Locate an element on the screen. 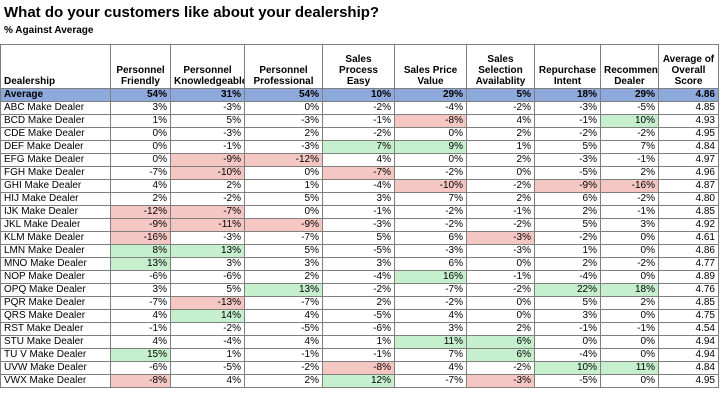 The image size is (721, 402). value-cell: 4.92 is located at coordinates (688, 225).